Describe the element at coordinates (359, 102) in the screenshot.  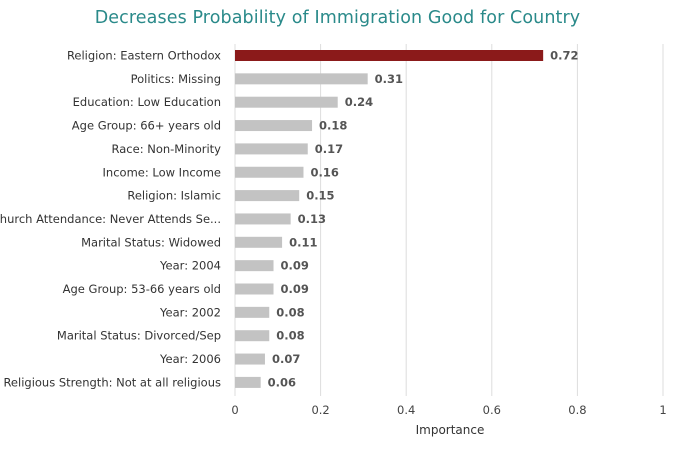
I see `value-label: 0.24` at that location.